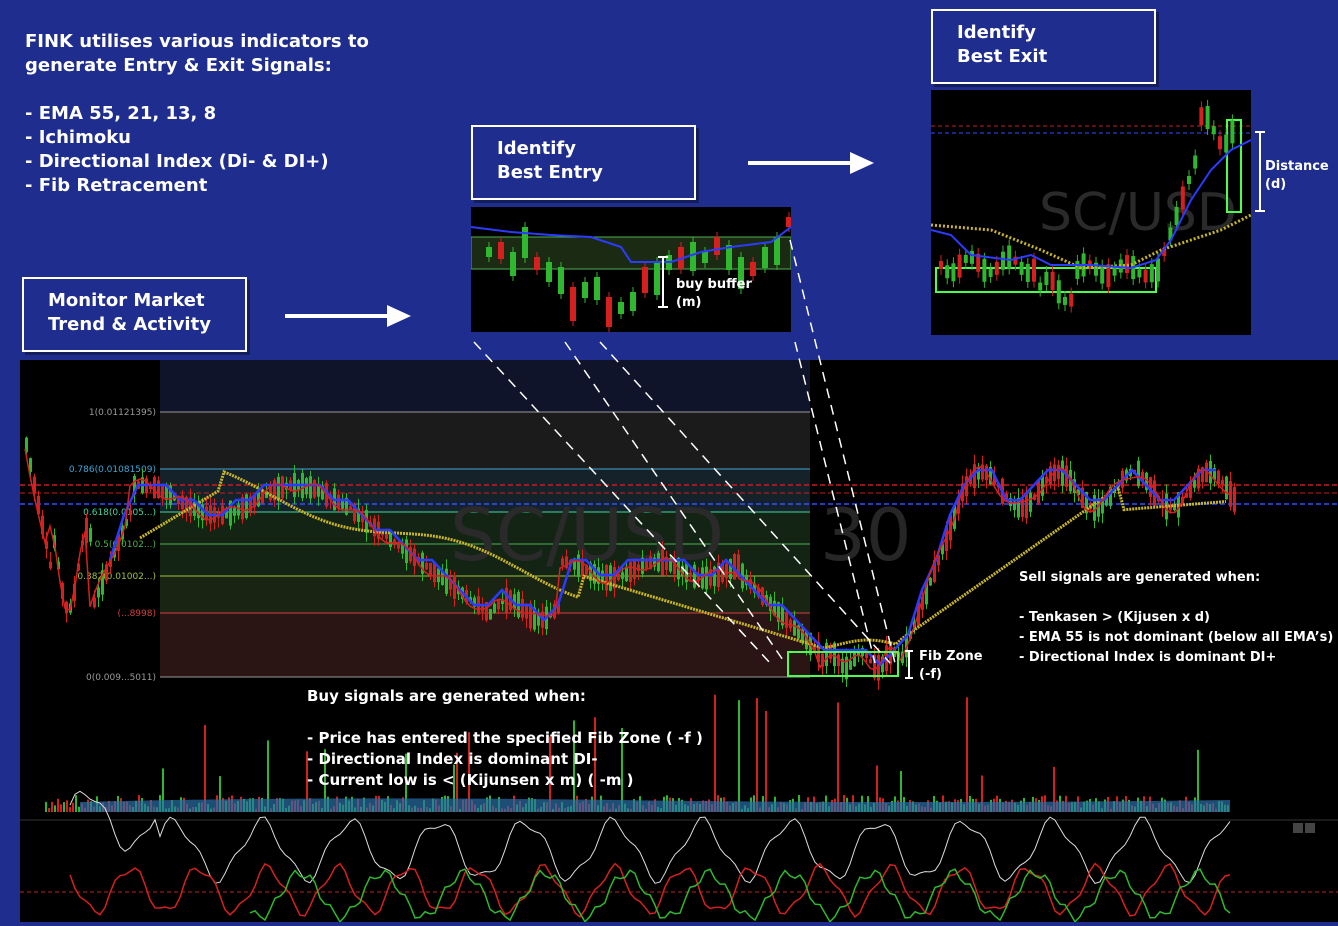 The width and height of the screenshot is (1338, 926). Describe the element at coordinates (78, 137) in the screenshot. I see `intro-line: - Ichimoku` at that location.